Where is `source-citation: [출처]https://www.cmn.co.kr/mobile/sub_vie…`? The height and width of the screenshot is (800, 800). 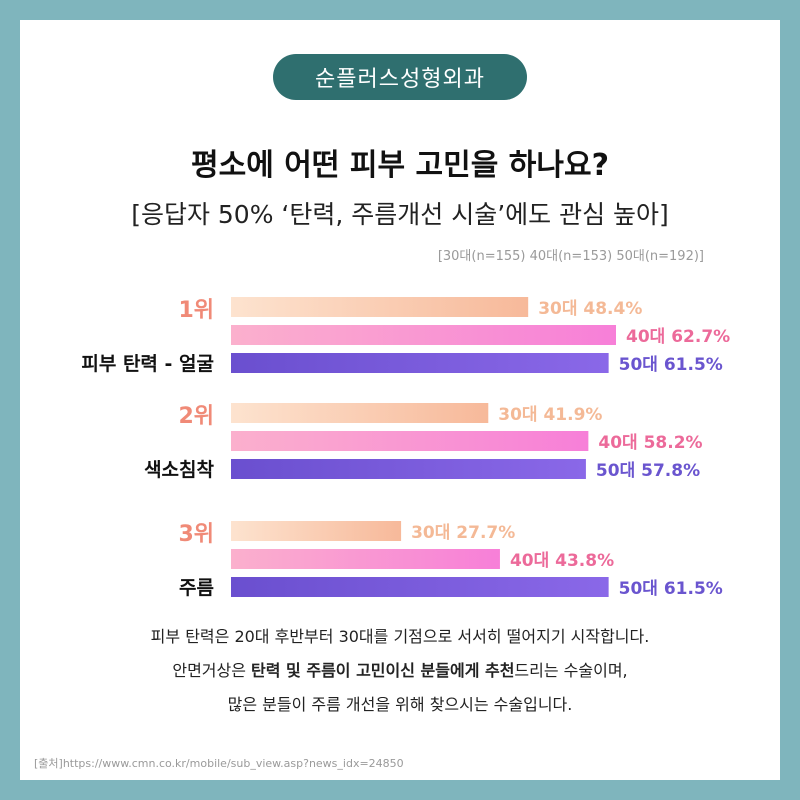
source-citation: [출처]https://www.cmn.co.kr/mobile/sub_vie… is located at coordinates (219, 763).